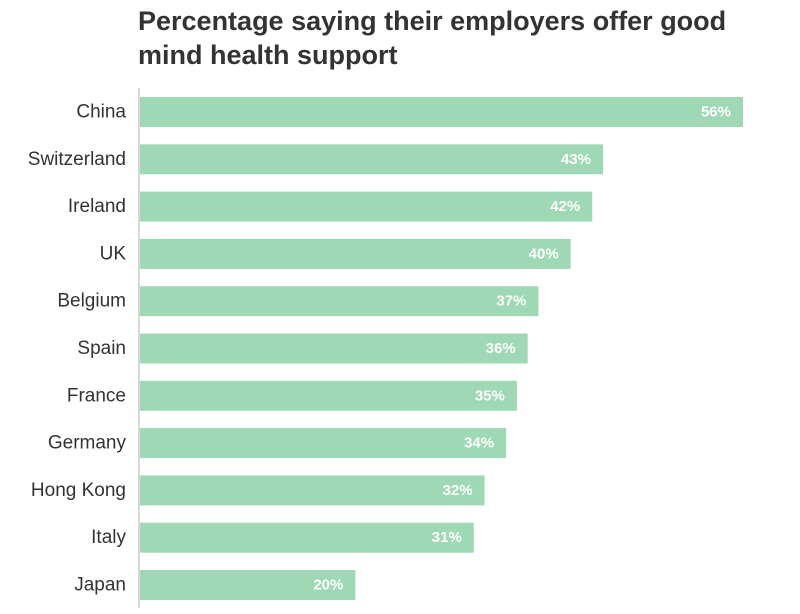  Describe the element at coordinates (101, 348) in the screenshot. I see `category-label-spain: Spain` at that location.